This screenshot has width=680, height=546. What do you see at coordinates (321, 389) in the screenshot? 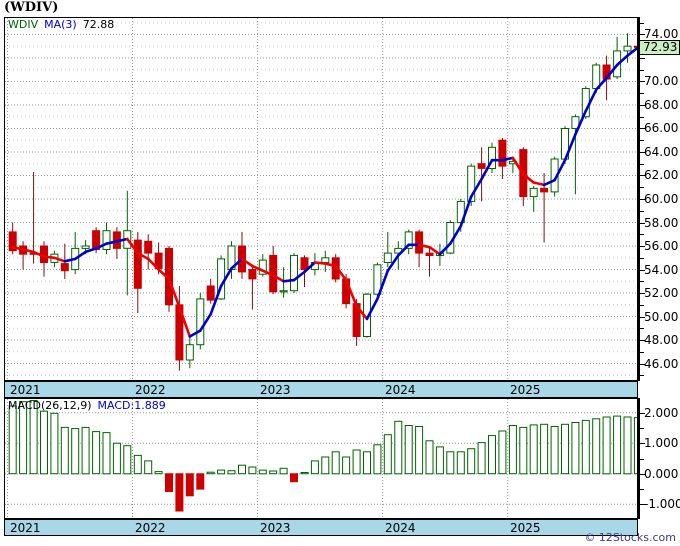
I see `date-axis-top: 2021 2022 2023 2024 2025` at bounding box center [321, 389].